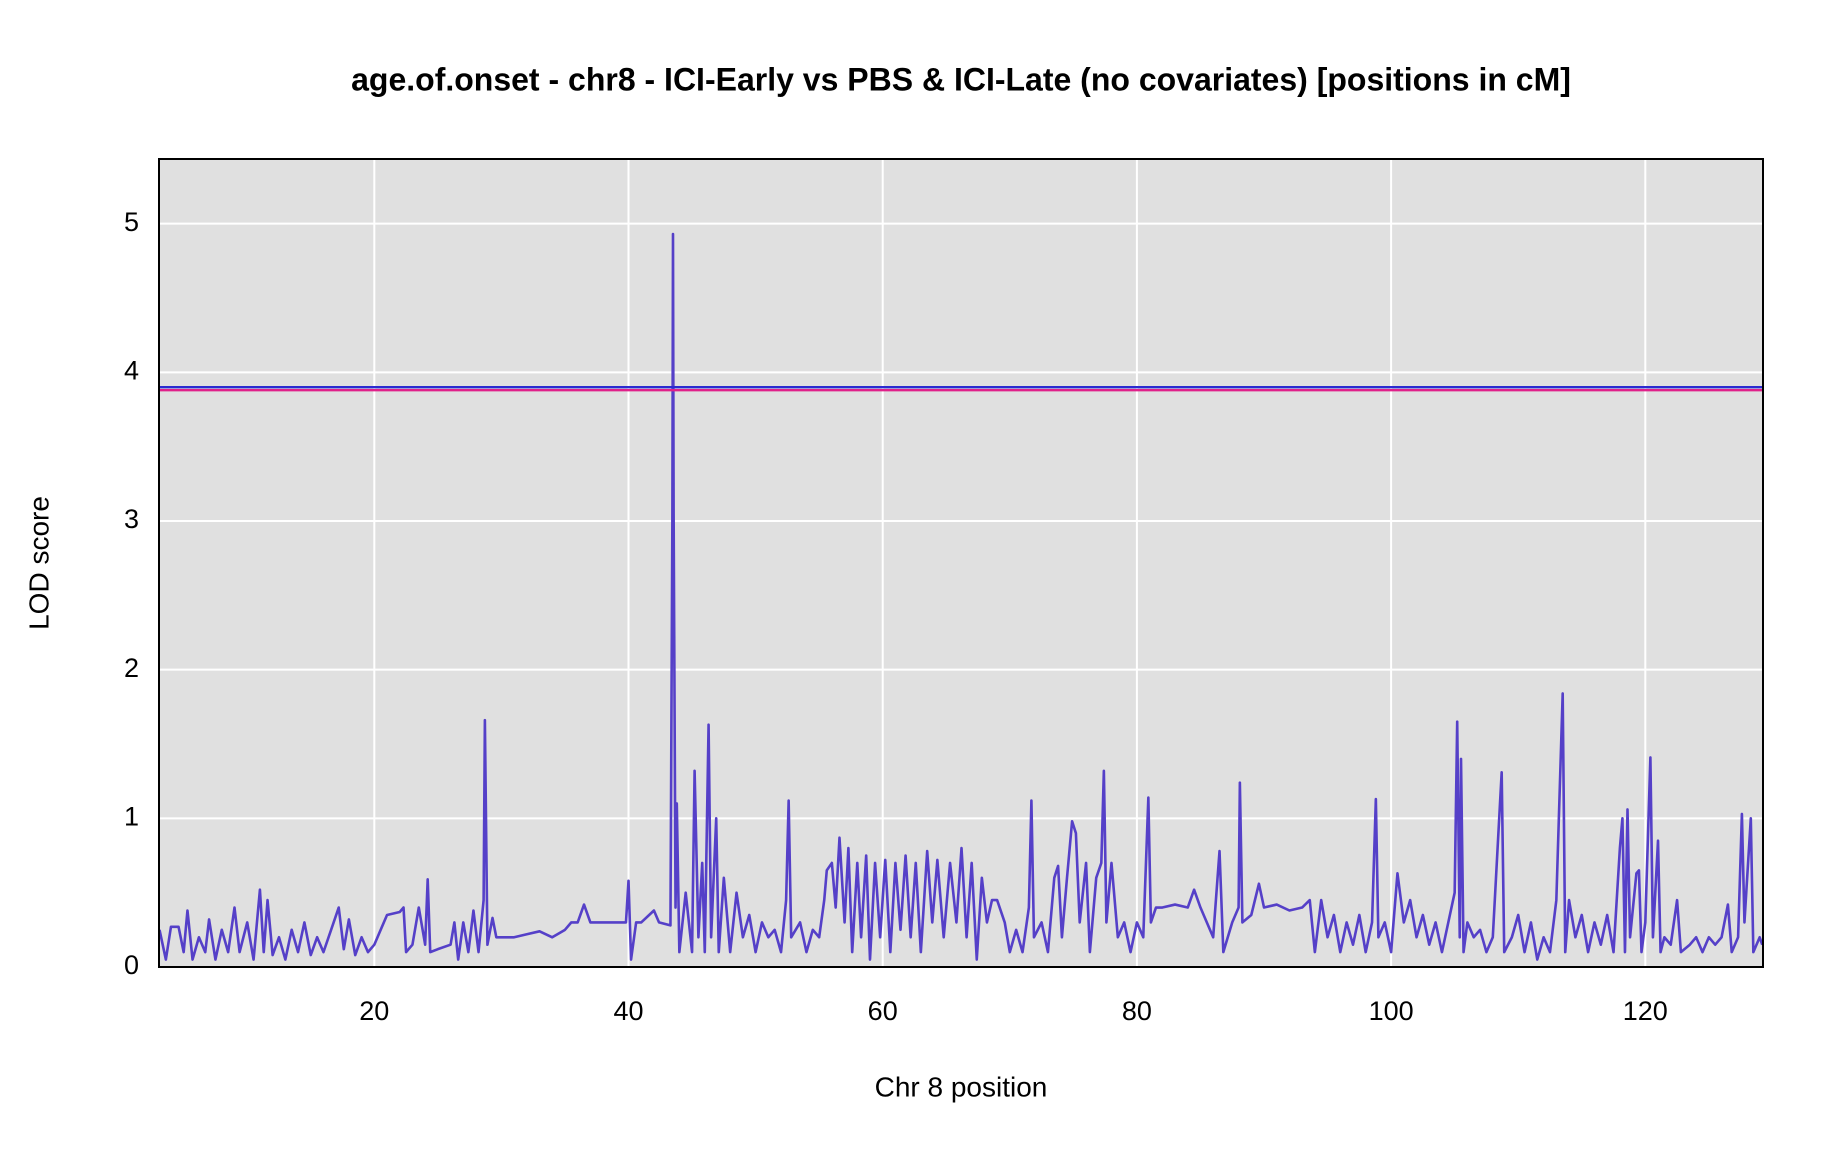  I want to click on x-tick-label: 20, so click(374, 1011).